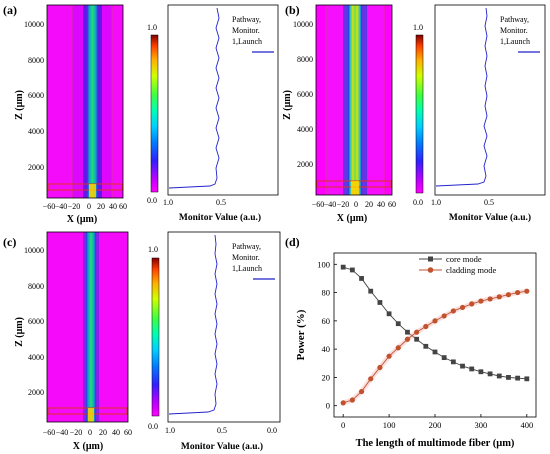 This screenshot has height=454, width=550. Describe the element at coordinates (343, 425) in the screenshot. I see `xtick-label-d: 0` at that location.